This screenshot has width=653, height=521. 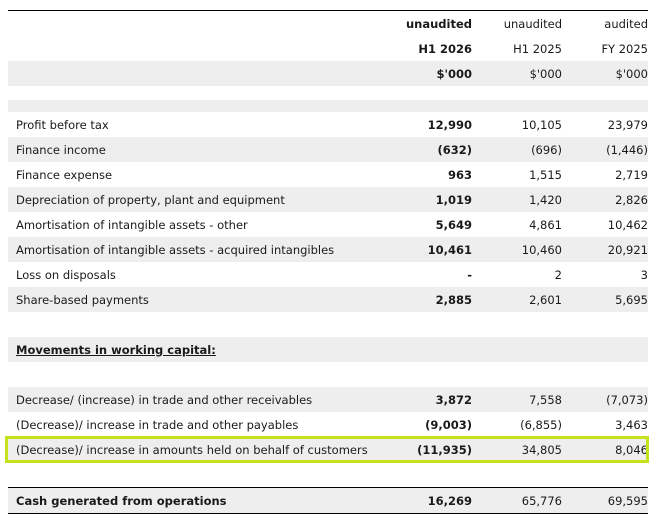 I want to click on table-top-rule, so click(x=328, y=10).